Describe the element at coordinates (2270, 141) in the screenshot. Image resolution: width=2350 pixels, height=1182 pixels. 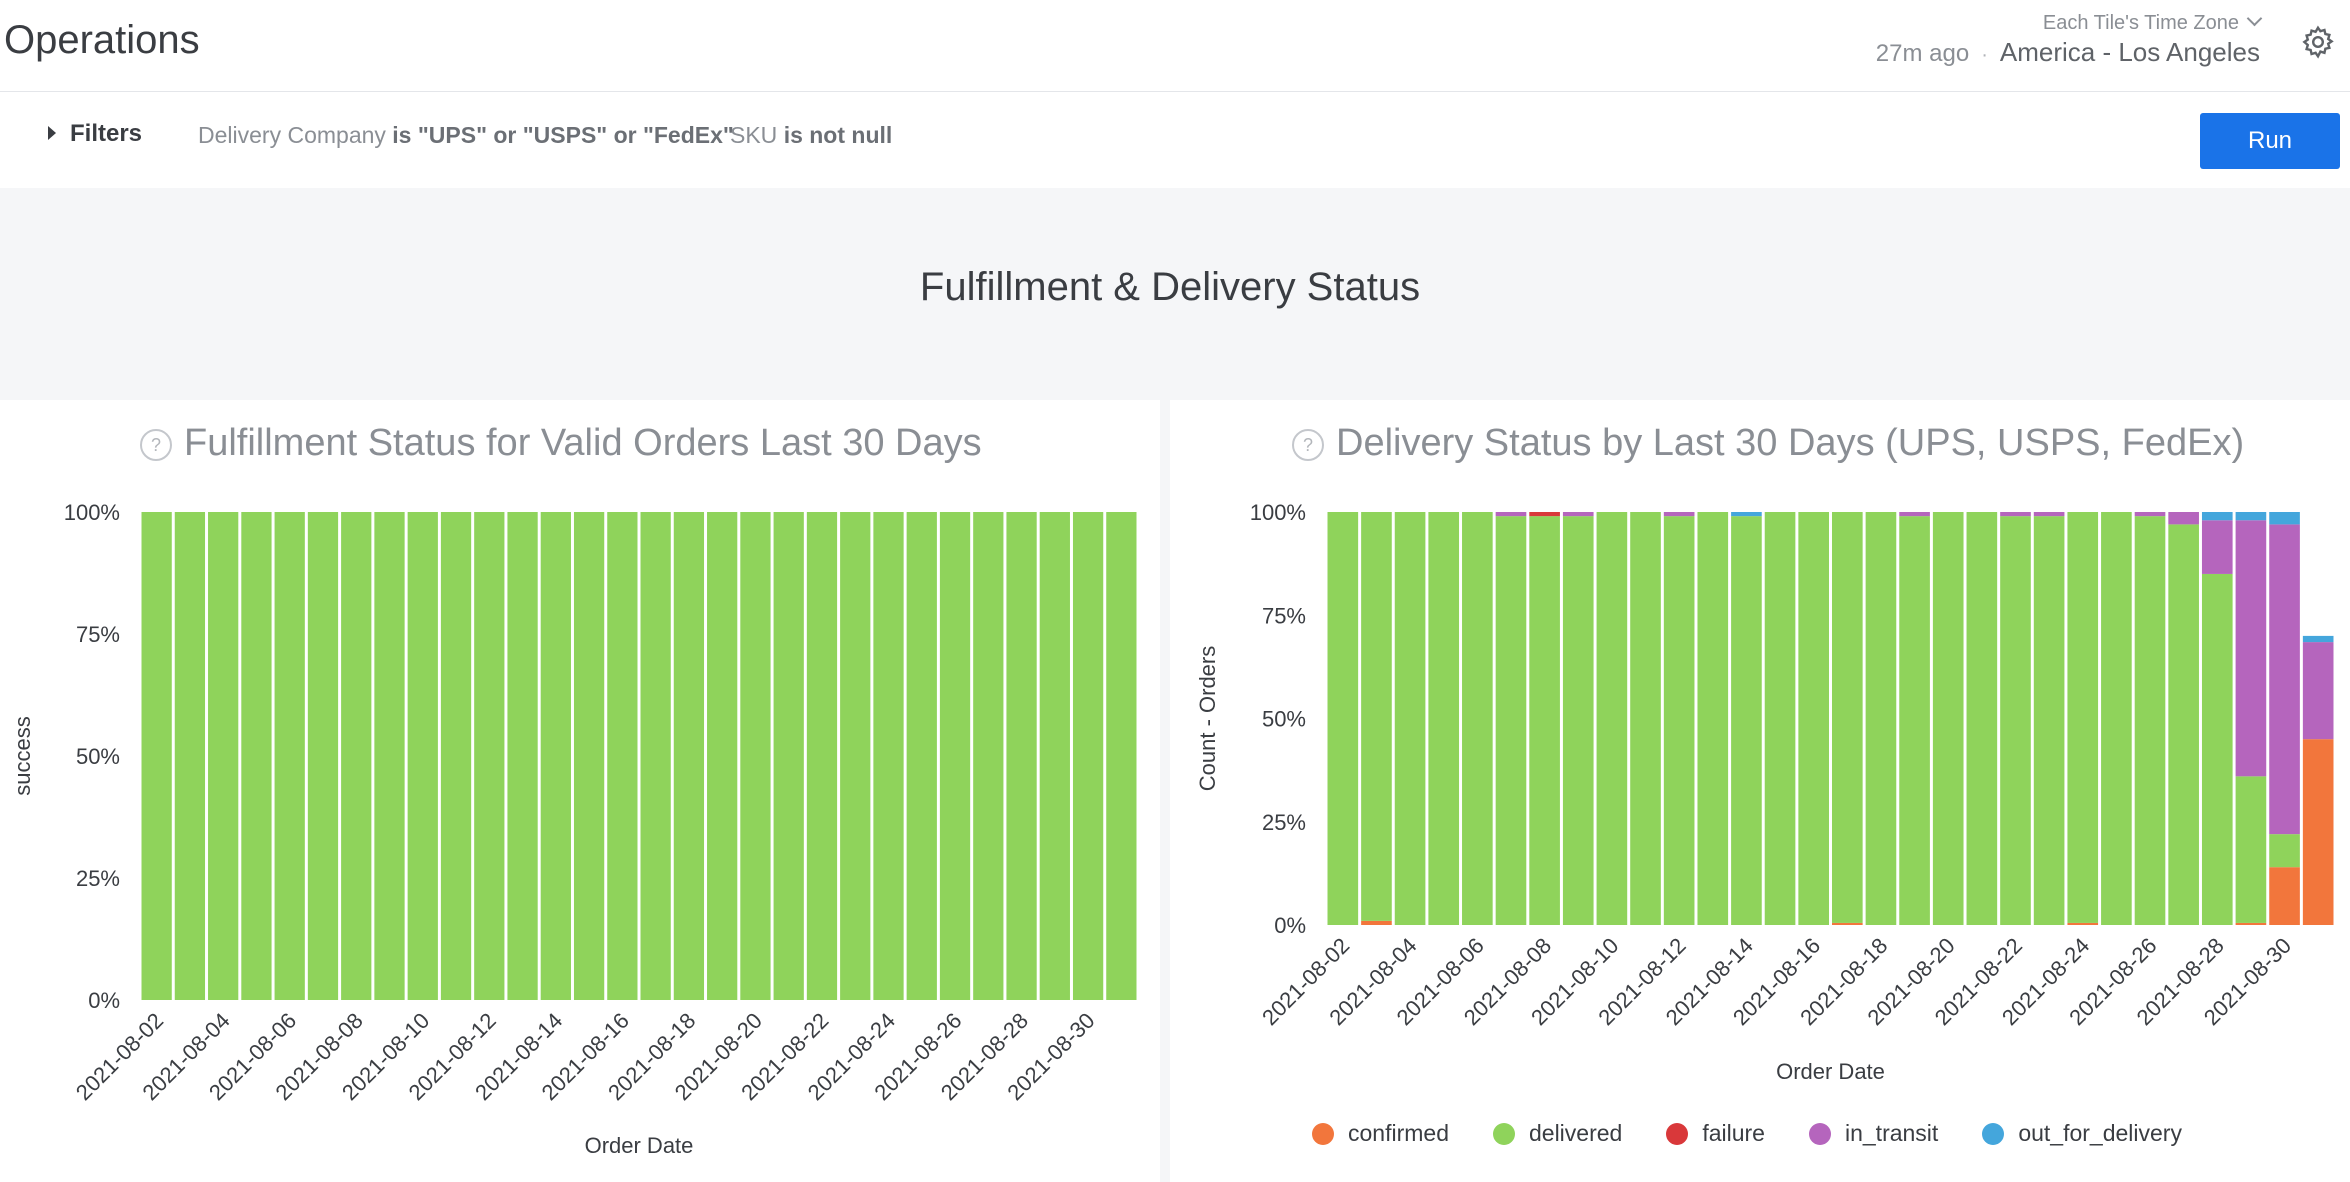
I see `run-button: Run` at that location.